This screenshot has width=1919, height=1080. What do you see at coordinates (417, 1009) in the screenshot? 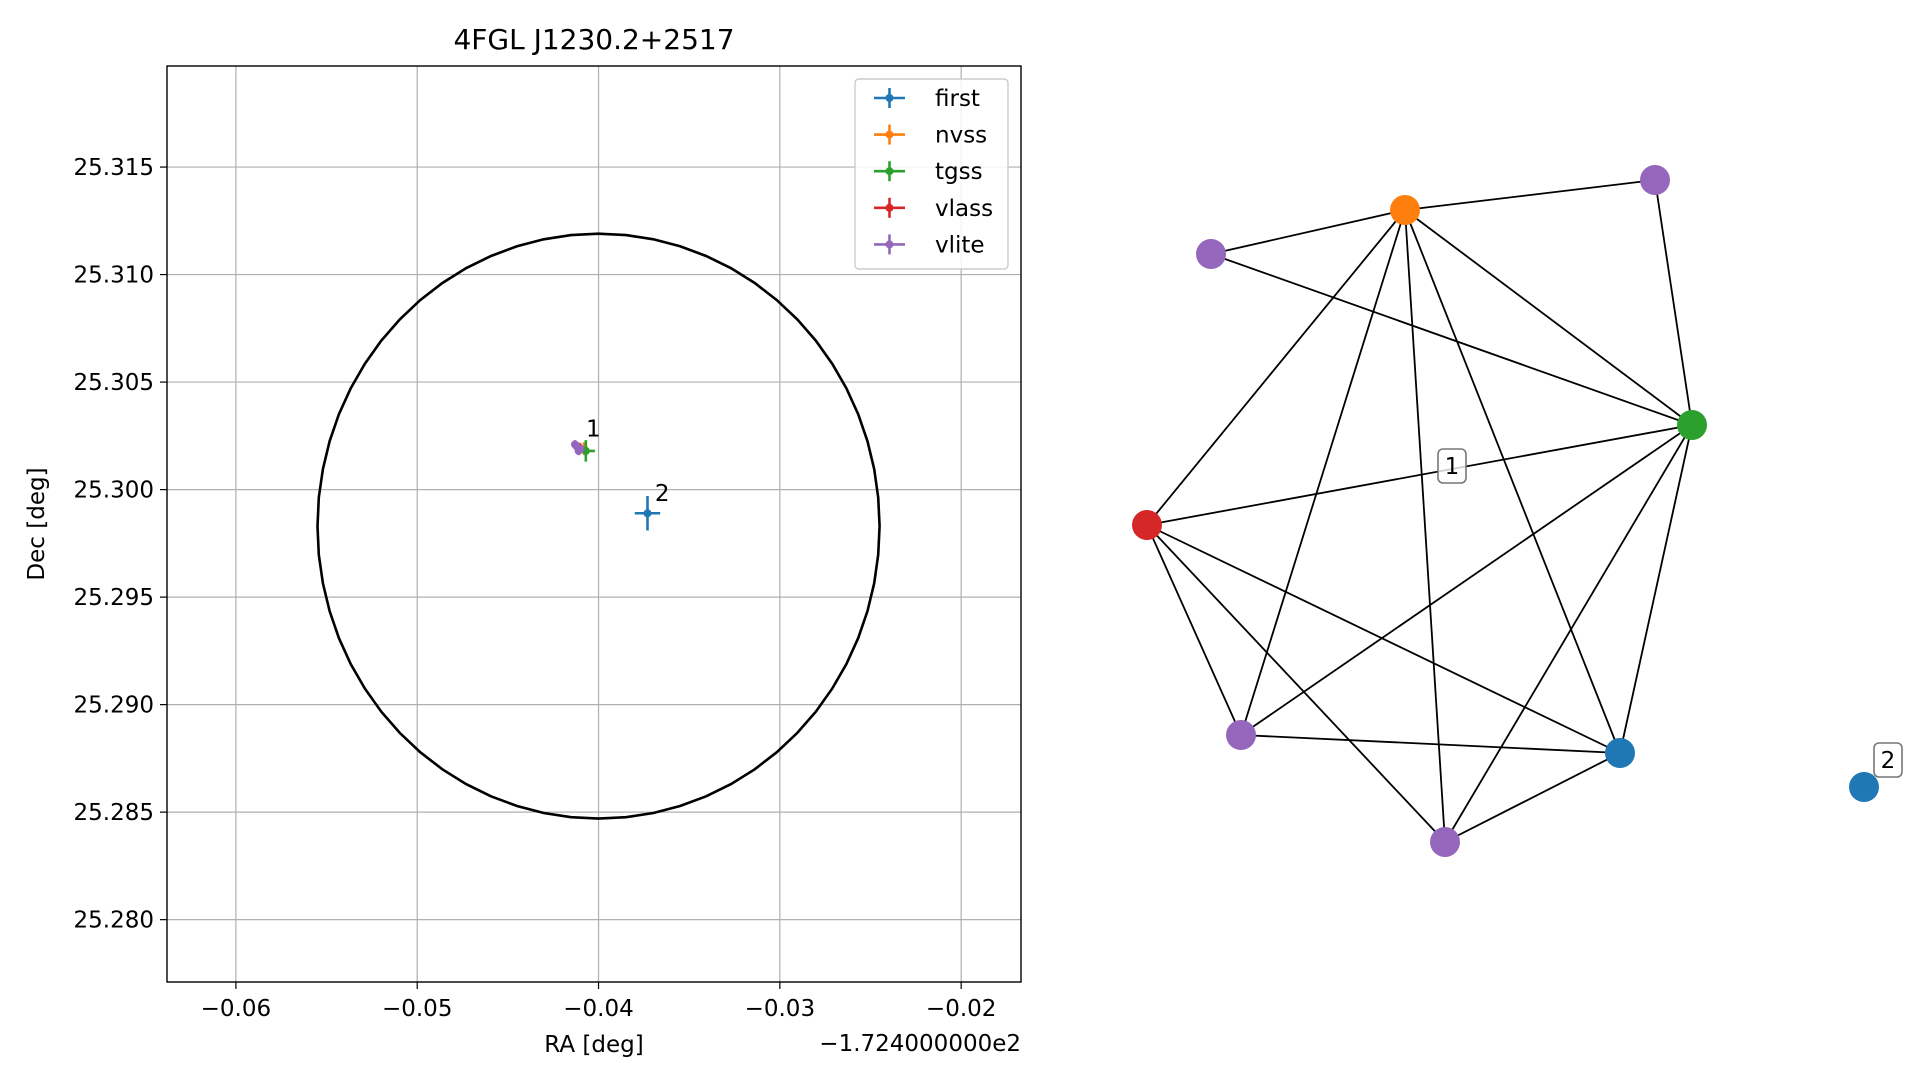
I see `x-tick-label: −0.05` at bounding box center [417, 1009].